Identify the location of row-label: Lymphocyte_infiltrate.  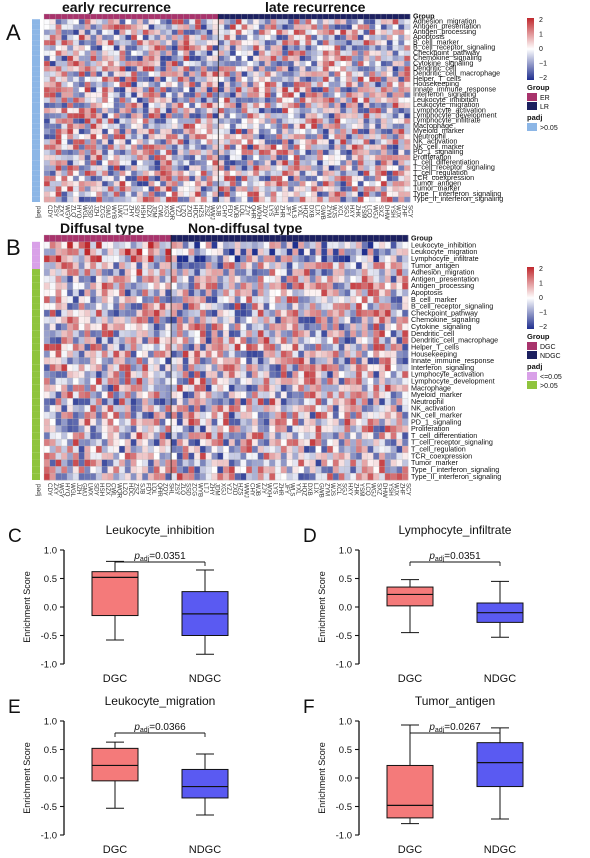
(445, 258).